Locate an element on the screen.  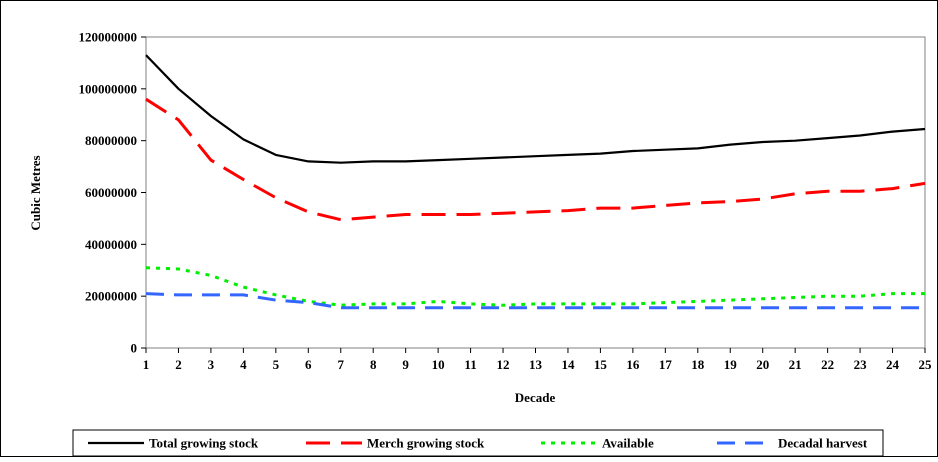
y-tick-label: 60000000 is located at coordinates (111, 192).